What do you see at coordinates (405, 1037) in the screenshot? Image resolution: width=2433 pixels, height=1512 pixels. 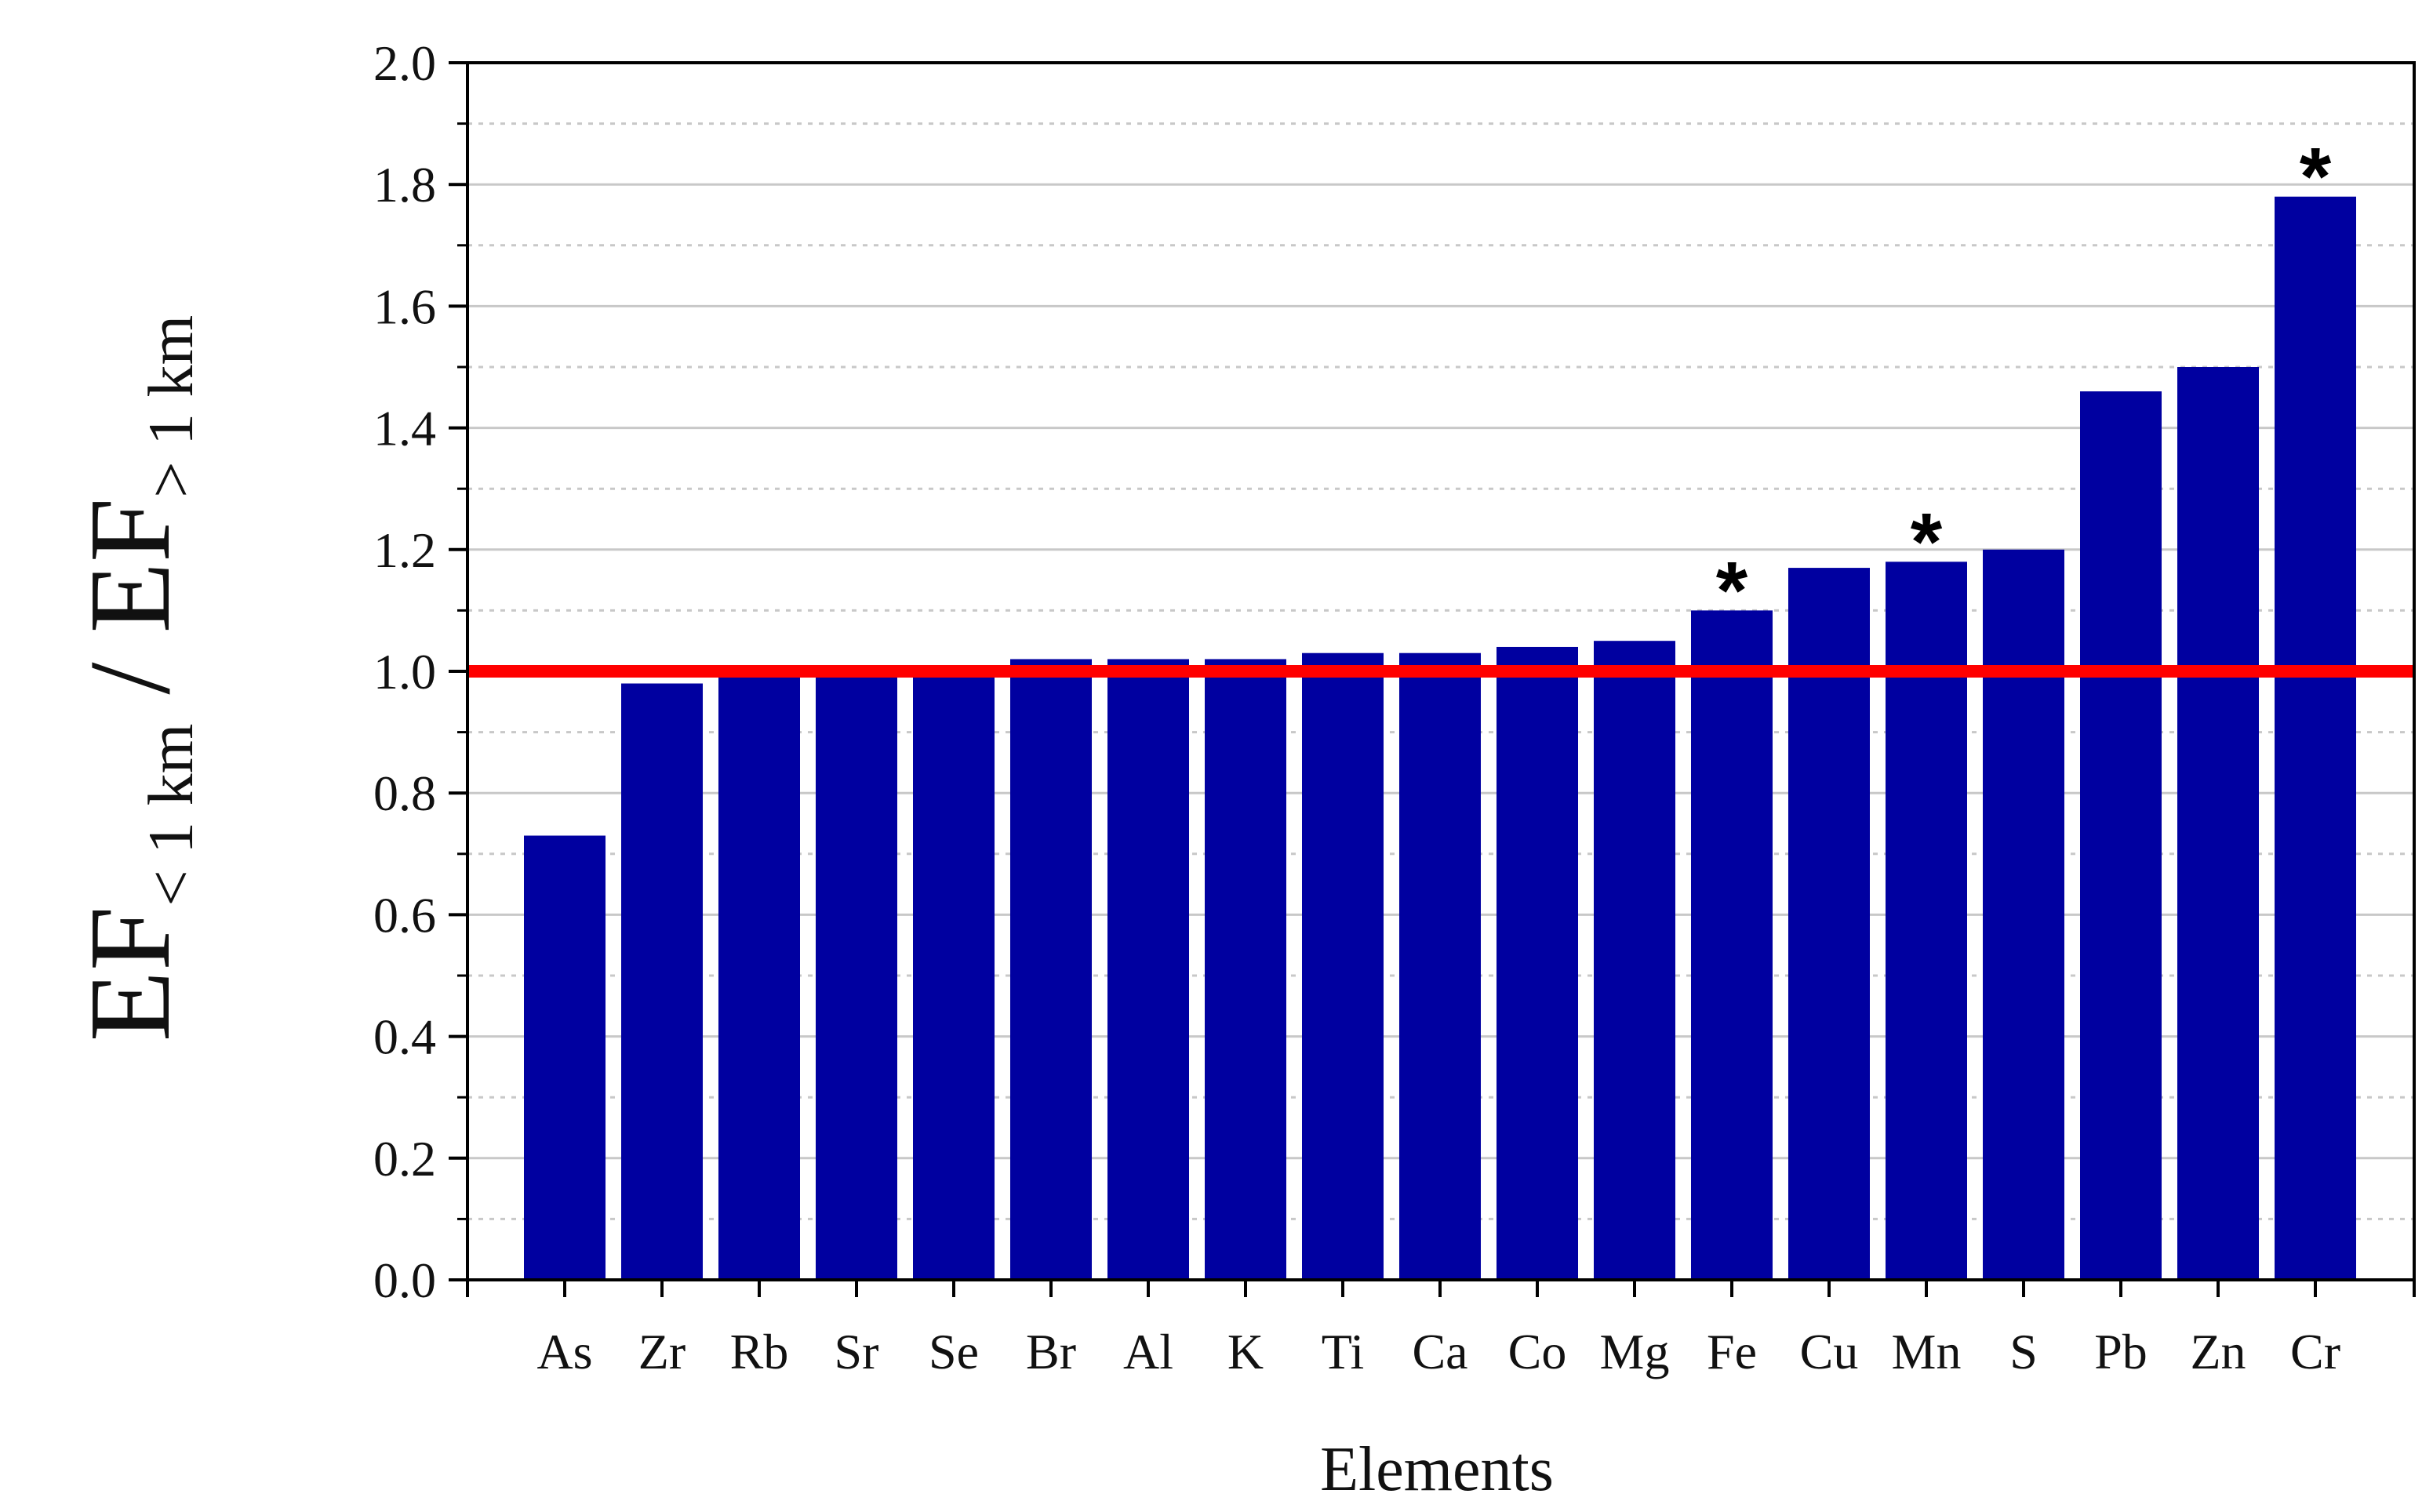 I see `y-tick-label: 0.4` at bounding box center [405, 1037].